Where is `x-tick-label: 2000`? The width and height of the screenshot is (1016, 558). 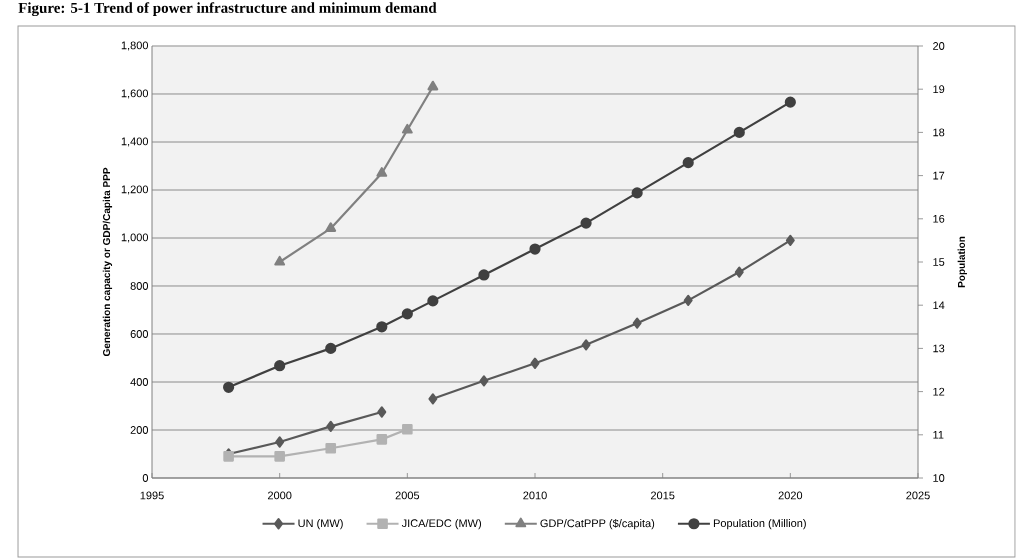 x-tick-label: 2000 is located at coordinates (279, 495).